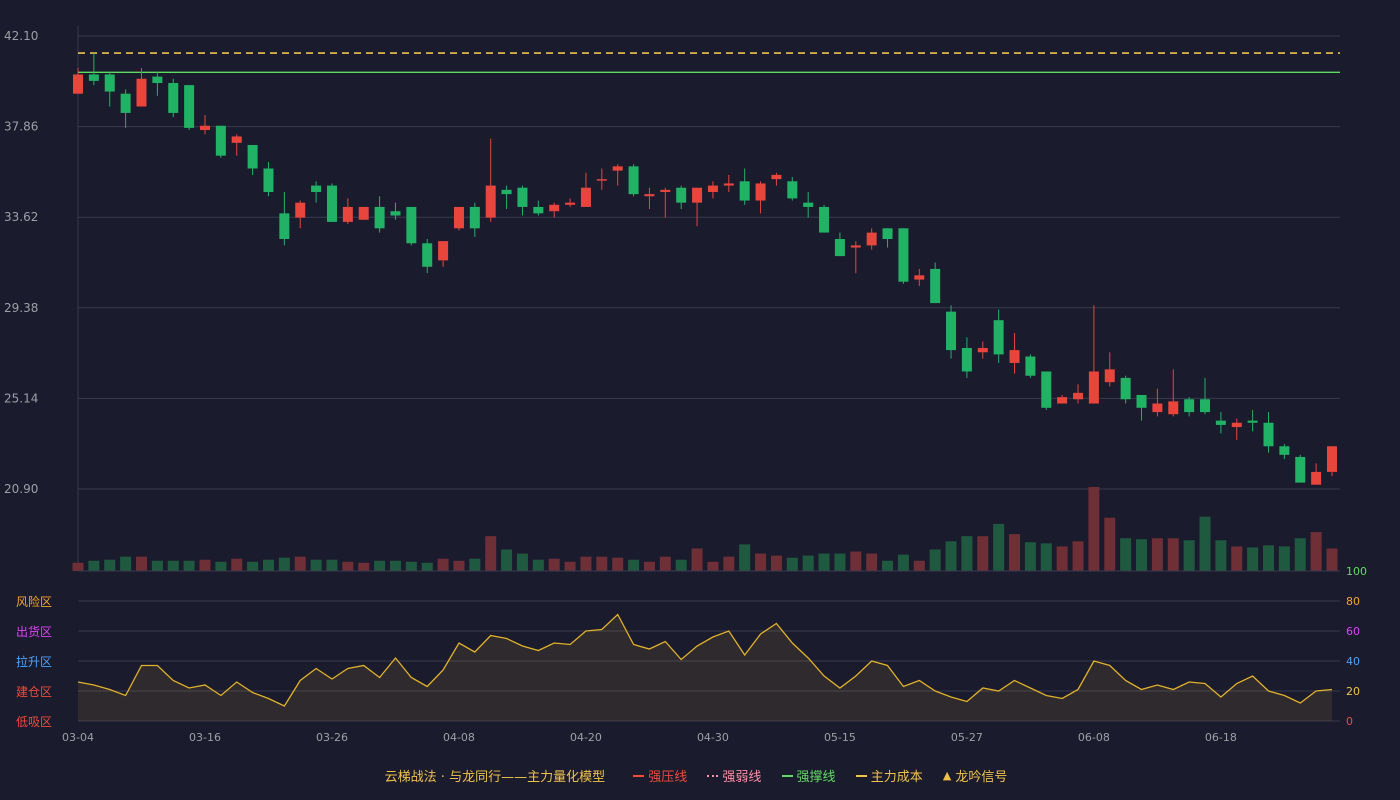  Describe the element at coordinates (21, 217) in the screenshot. I see `y-tick-label: 33.62` at that location.